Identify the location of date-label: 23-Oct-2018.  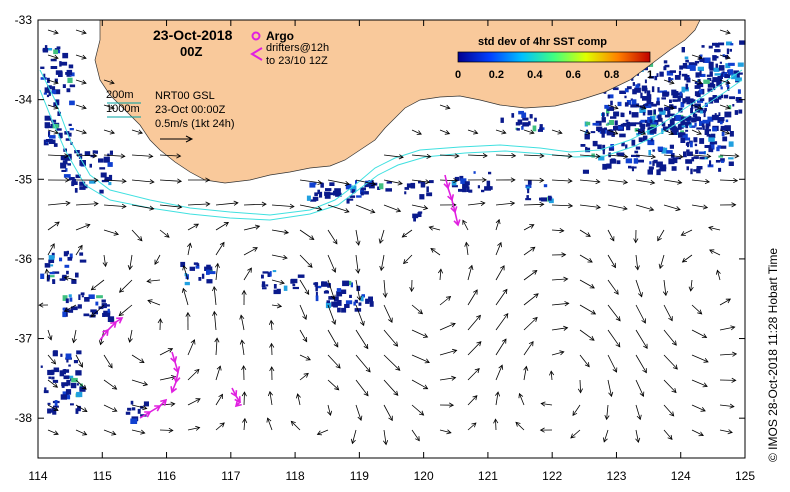
(193, 35).